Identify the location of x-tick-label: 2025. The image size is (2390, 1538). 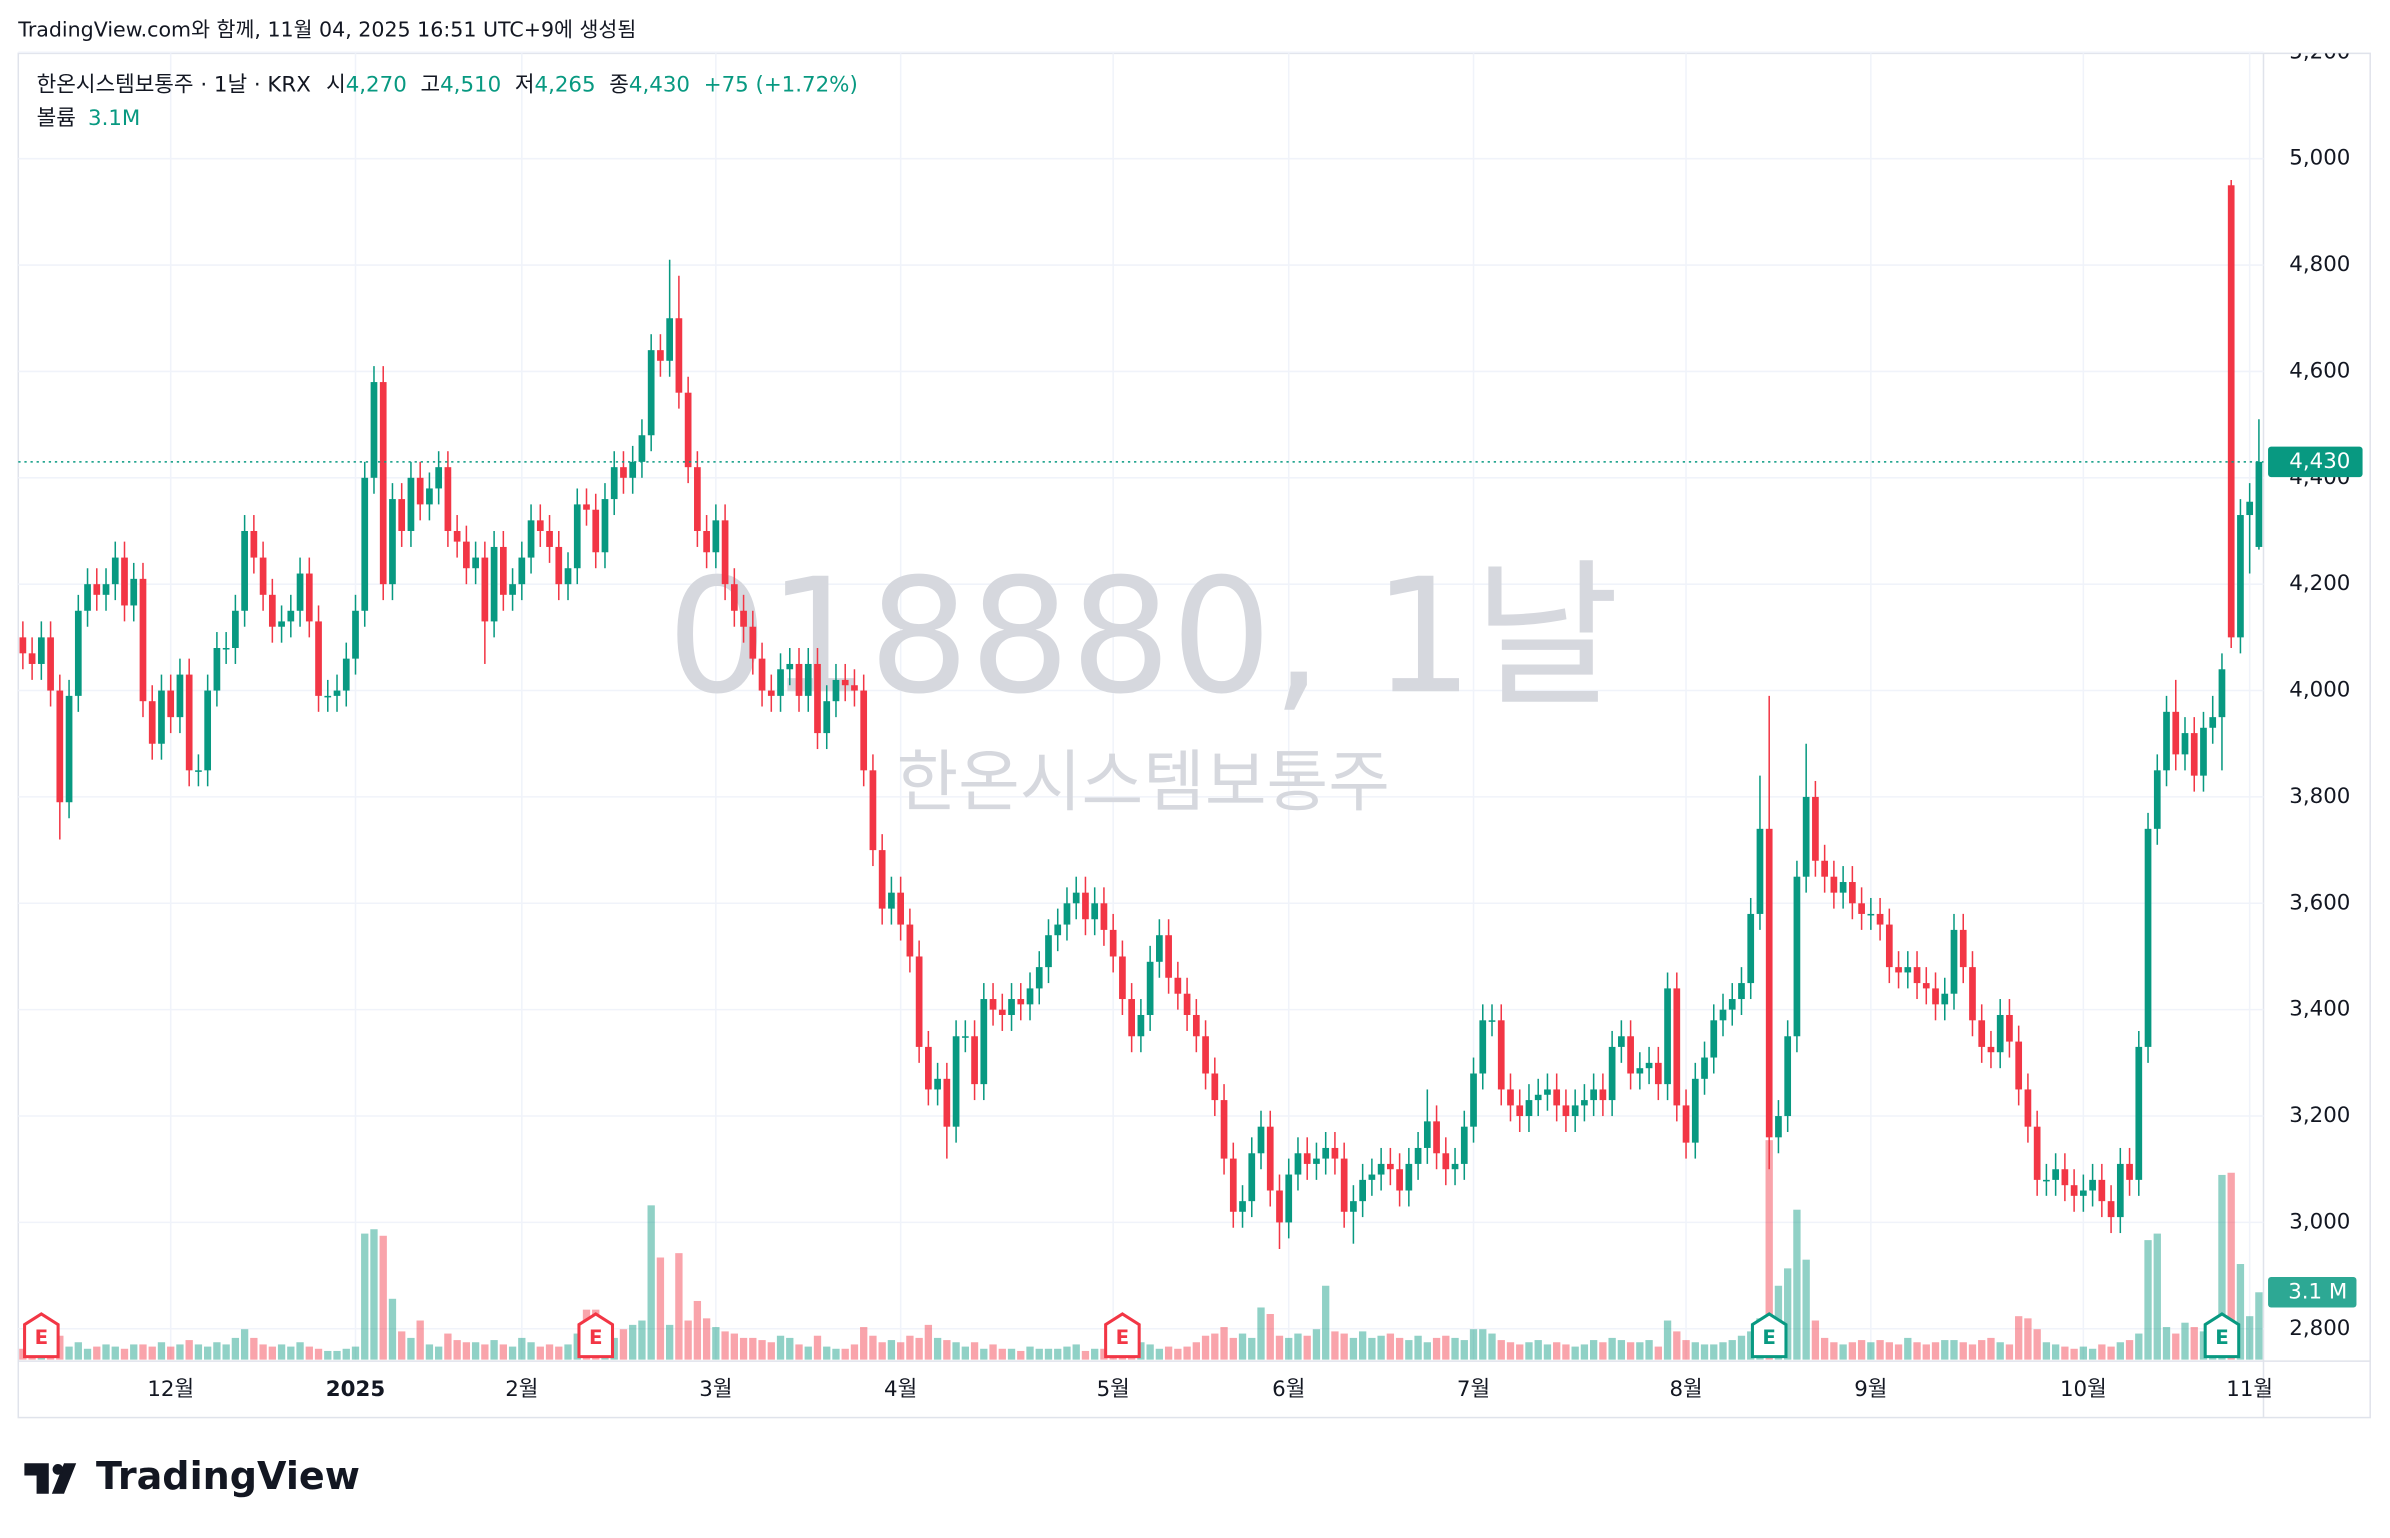
(355, 1389).